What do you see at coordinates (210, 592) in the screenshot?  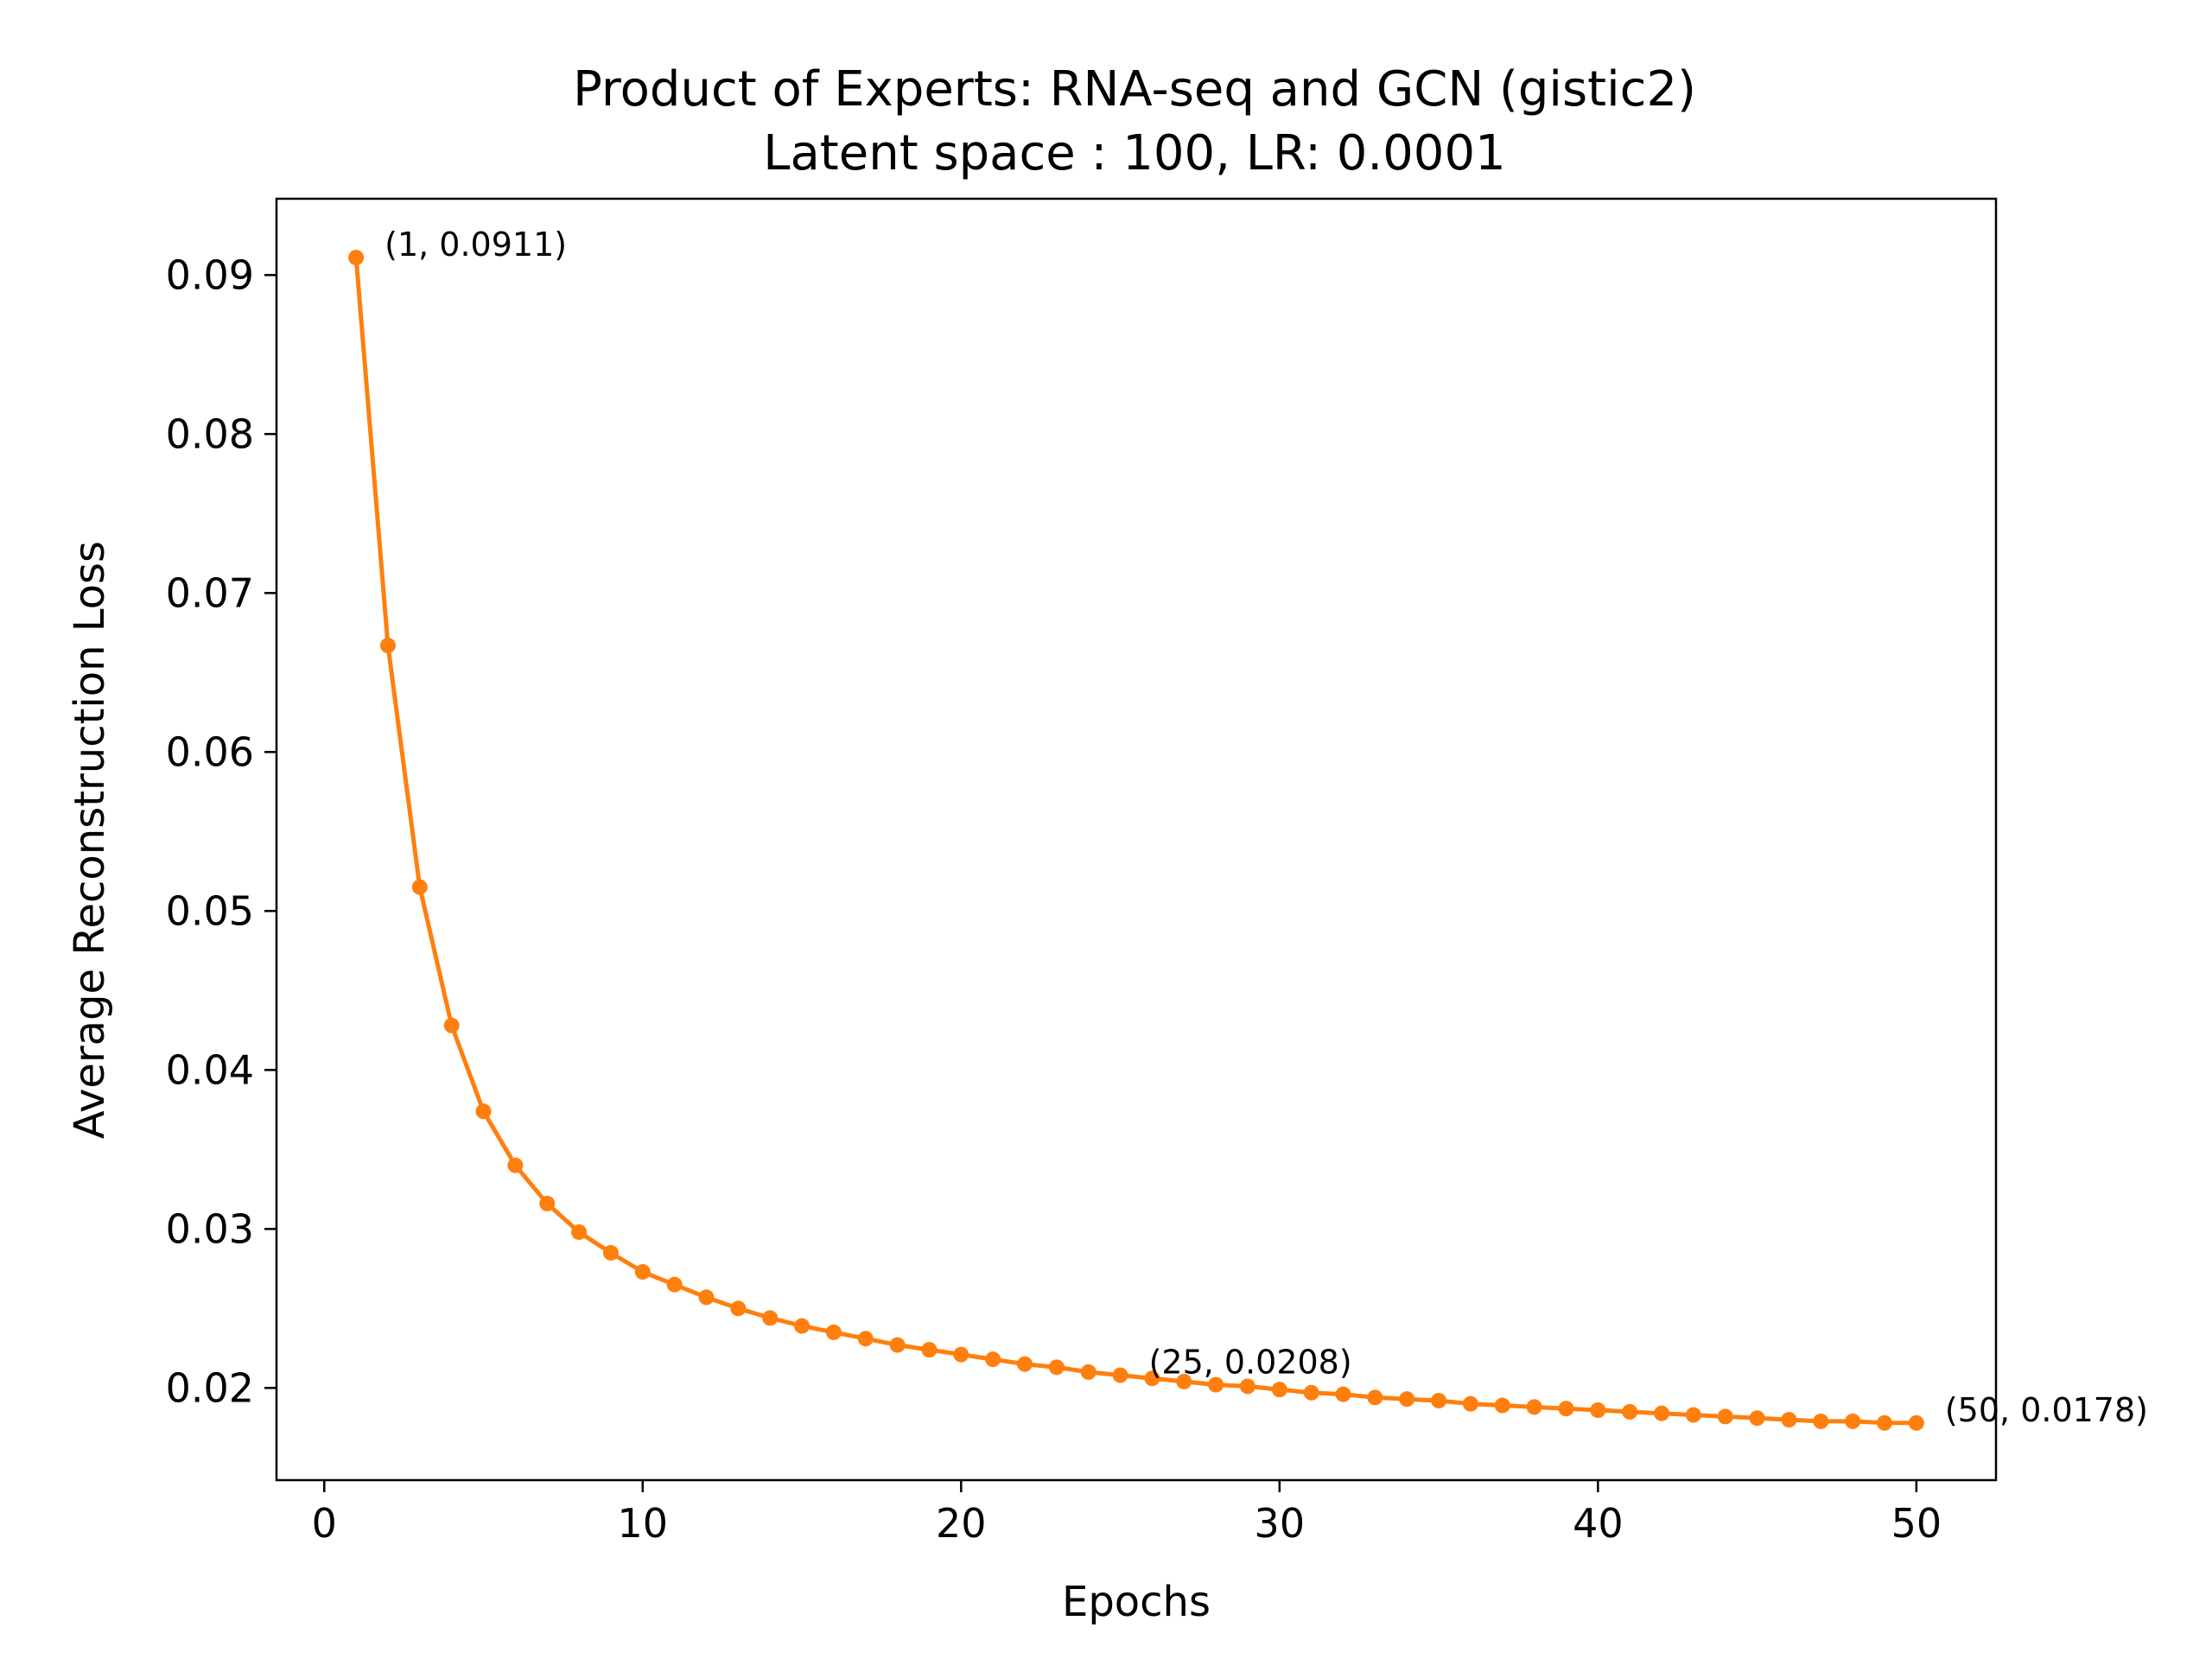 I see `y-tick-label: 0.07` at bounding box center [210, 592].